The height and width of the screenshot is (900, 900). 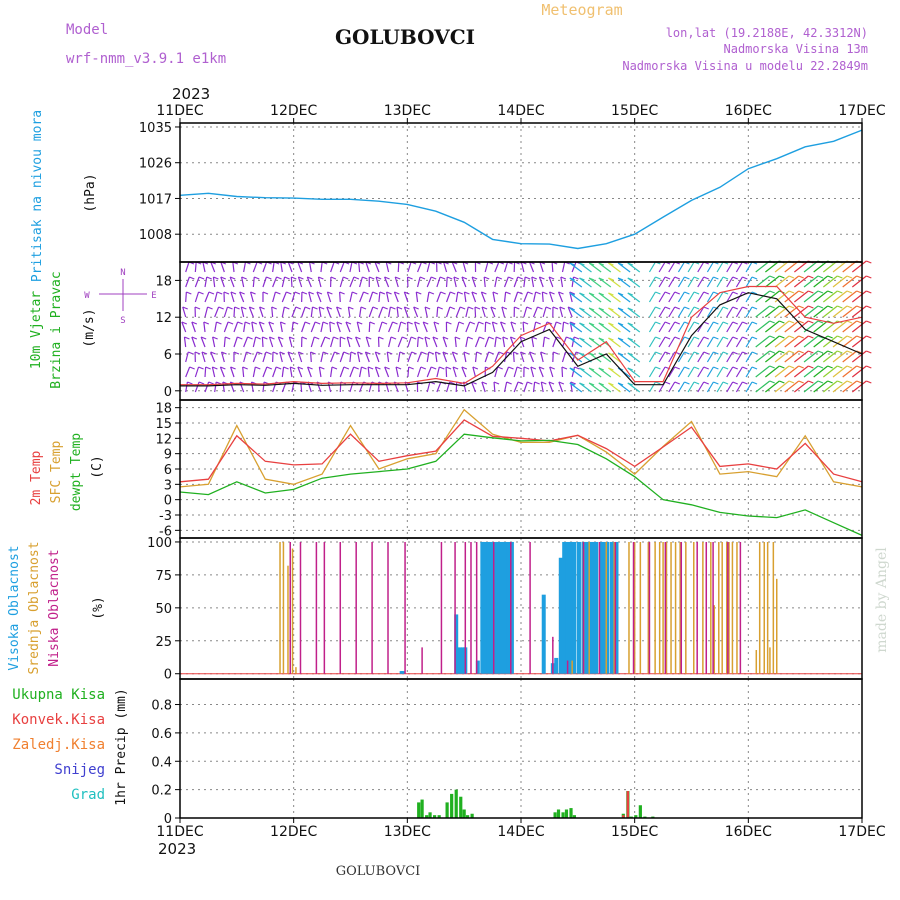 I want to click on panel-clouds: 0 25 50 75 100, so click(x=504, y=609).